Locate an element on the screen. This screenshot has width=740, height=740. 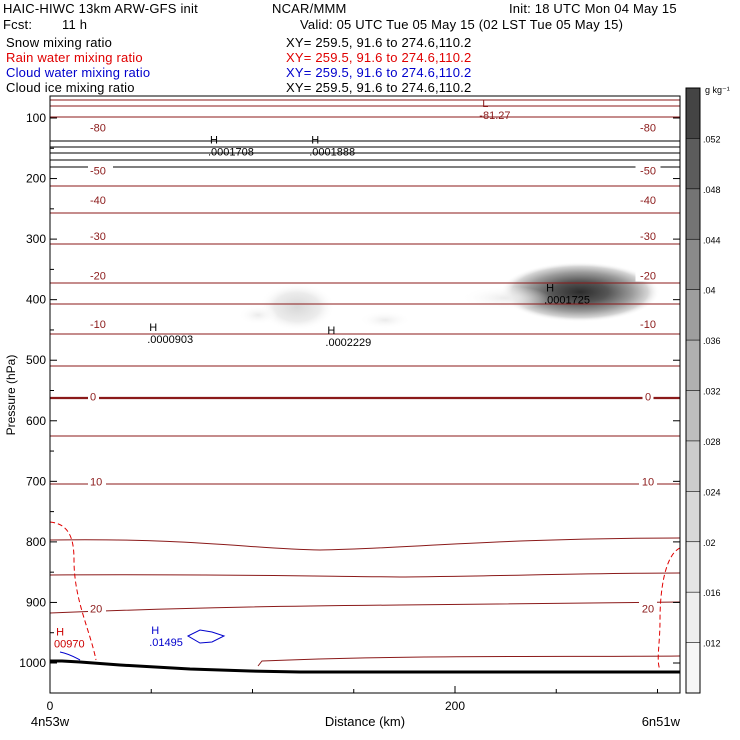
mixing-ratio-shade-center is located at coordinates (297, 307).